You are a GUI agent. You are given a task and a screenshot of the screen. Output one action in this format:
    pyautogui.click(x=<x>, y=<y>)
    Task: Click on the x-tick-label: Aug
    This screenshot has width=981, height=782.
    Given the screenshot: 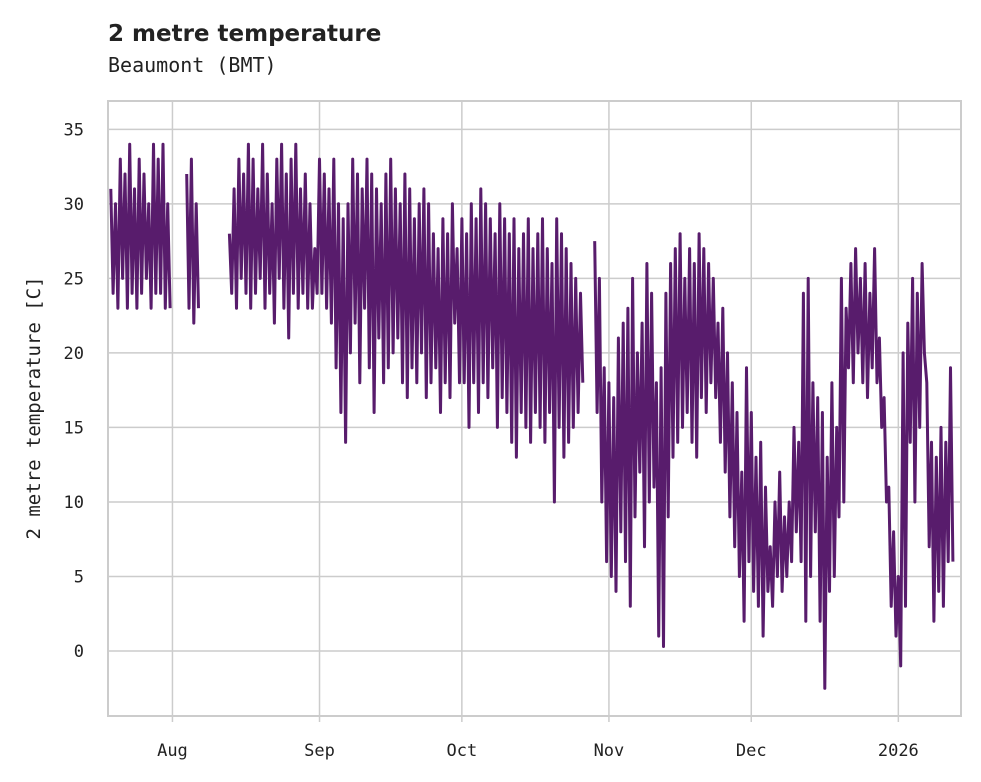 What is the action you would take?
    pyautogui.click(x=172, y=751)
    